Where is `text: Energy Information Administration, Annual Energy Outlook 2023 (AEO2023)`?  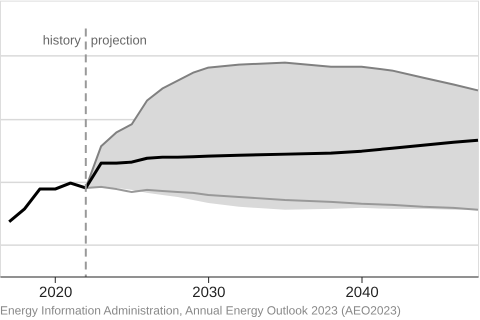
text: Energy Information Administration, Annual Energy Outlook 2023 (AEO2023) is located at coordinates (200, 310).